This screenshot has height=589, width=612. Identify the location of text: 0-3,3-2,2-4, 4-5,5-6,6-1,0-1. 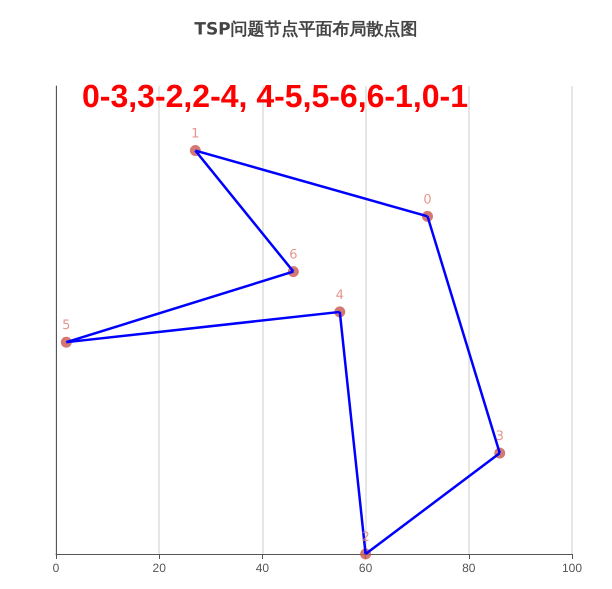
(275, 96).